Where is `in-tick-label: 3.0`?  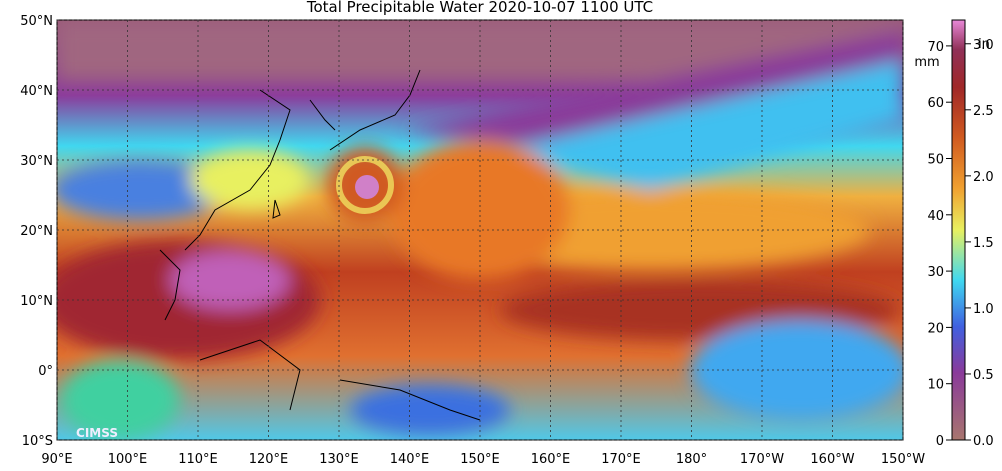
in-tick-label: 3.0 is located at coordinates (983, 45).